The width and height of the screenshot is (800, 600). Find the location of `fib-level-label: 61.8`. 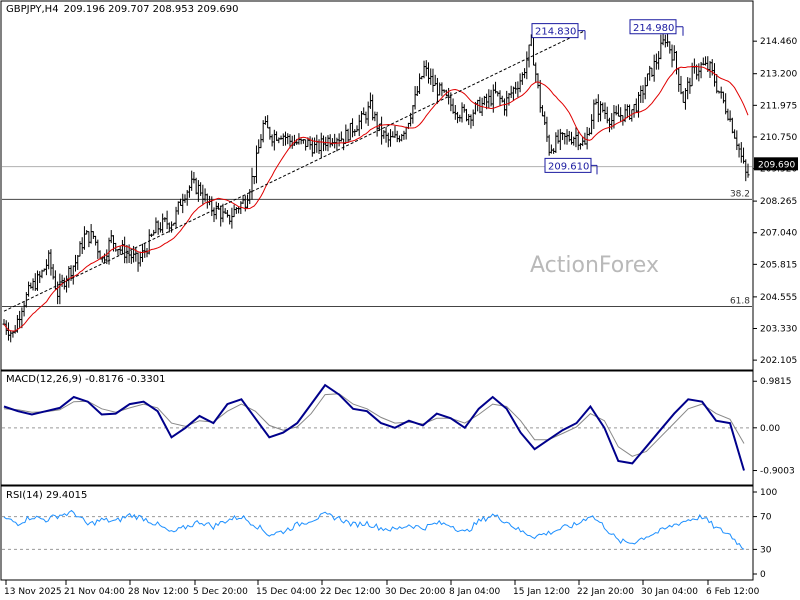

fib-level-label: 61.8 is located at coordinates (740, 302).